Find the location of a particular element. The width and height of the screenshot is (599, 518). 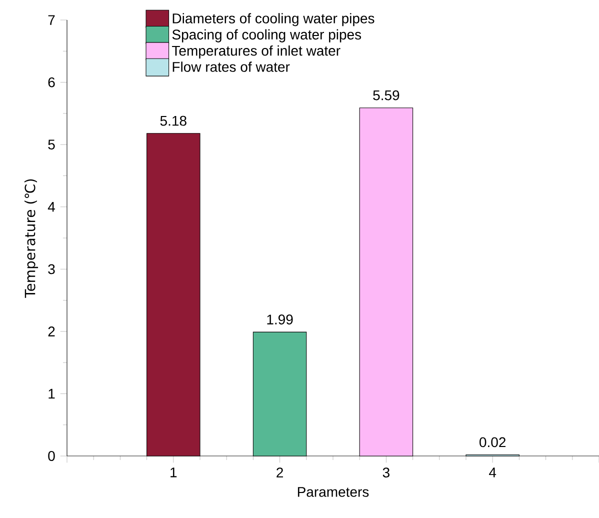

y-tick-label: 1 is located at coordinates (51, 393).